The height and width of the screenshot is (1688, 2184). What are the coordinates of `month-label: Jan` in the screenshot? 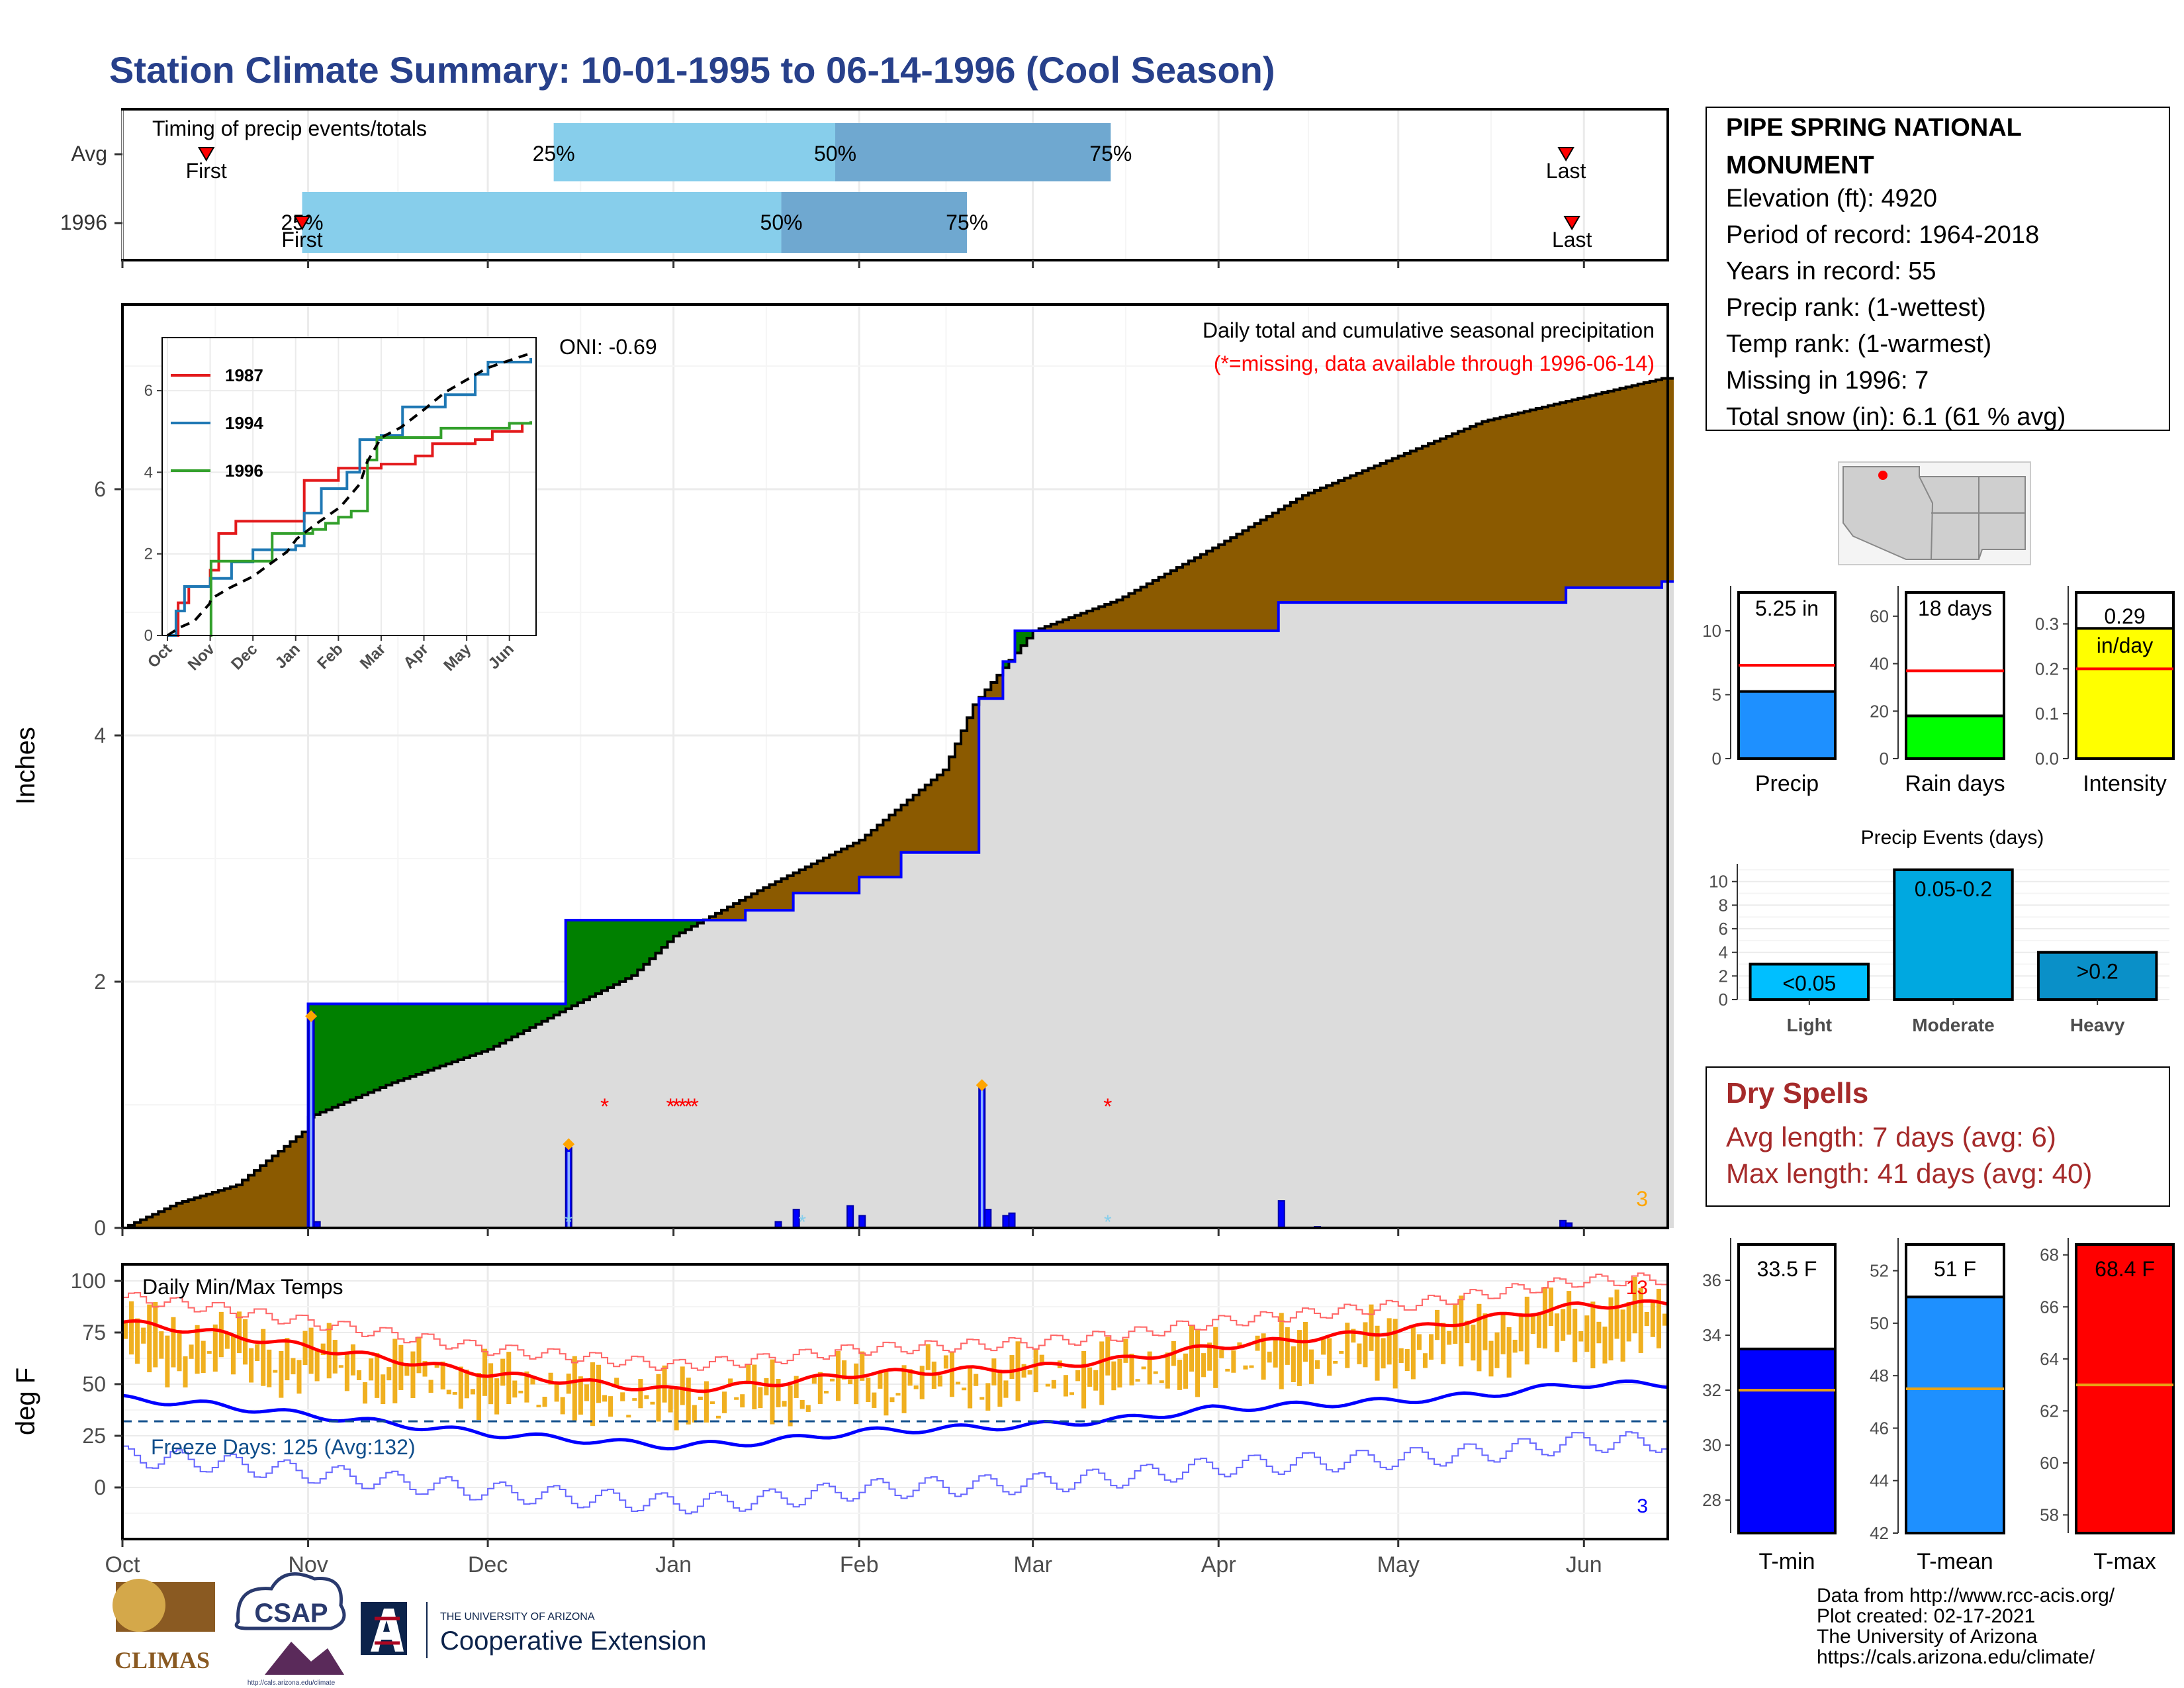 It's located at (673, 1564).